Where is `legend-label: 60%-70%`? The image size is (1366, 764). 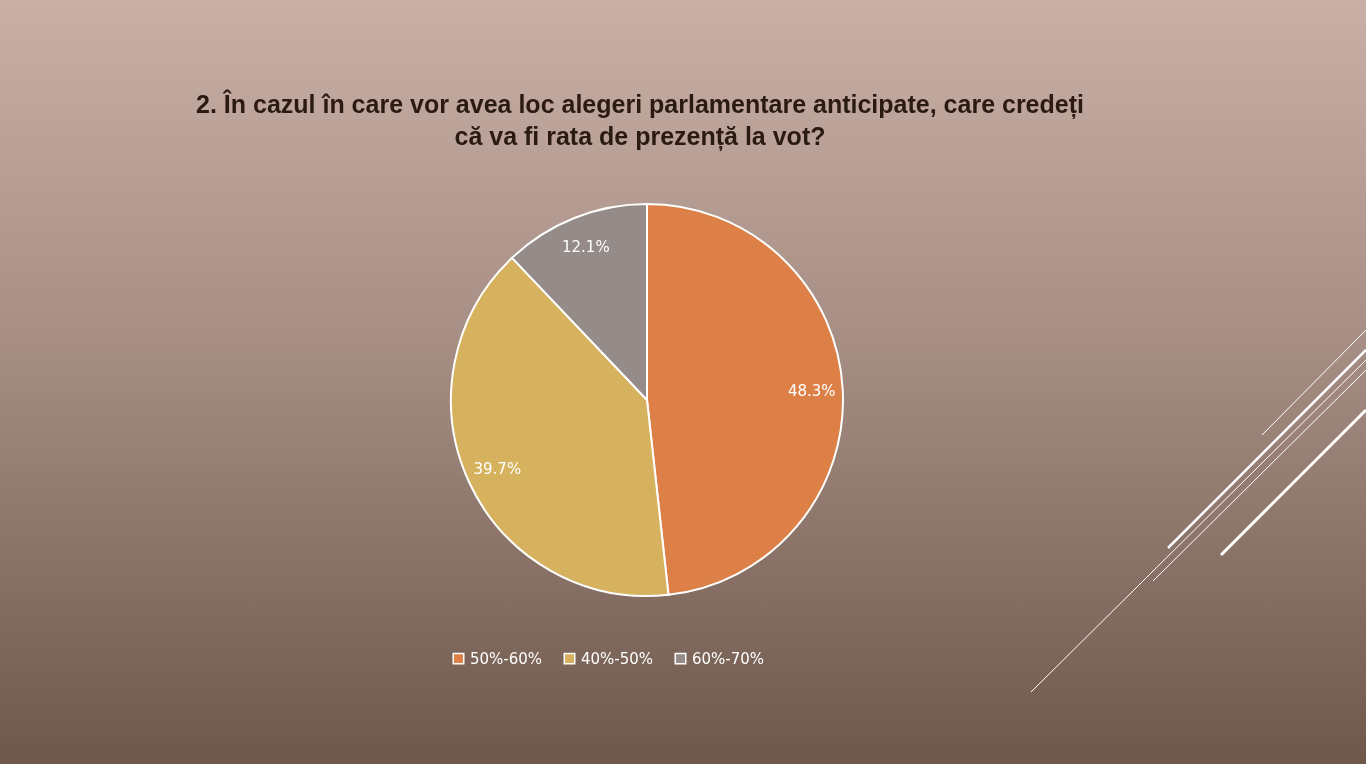 legend-label: 60%-70% is located at coordinates (728, 658).